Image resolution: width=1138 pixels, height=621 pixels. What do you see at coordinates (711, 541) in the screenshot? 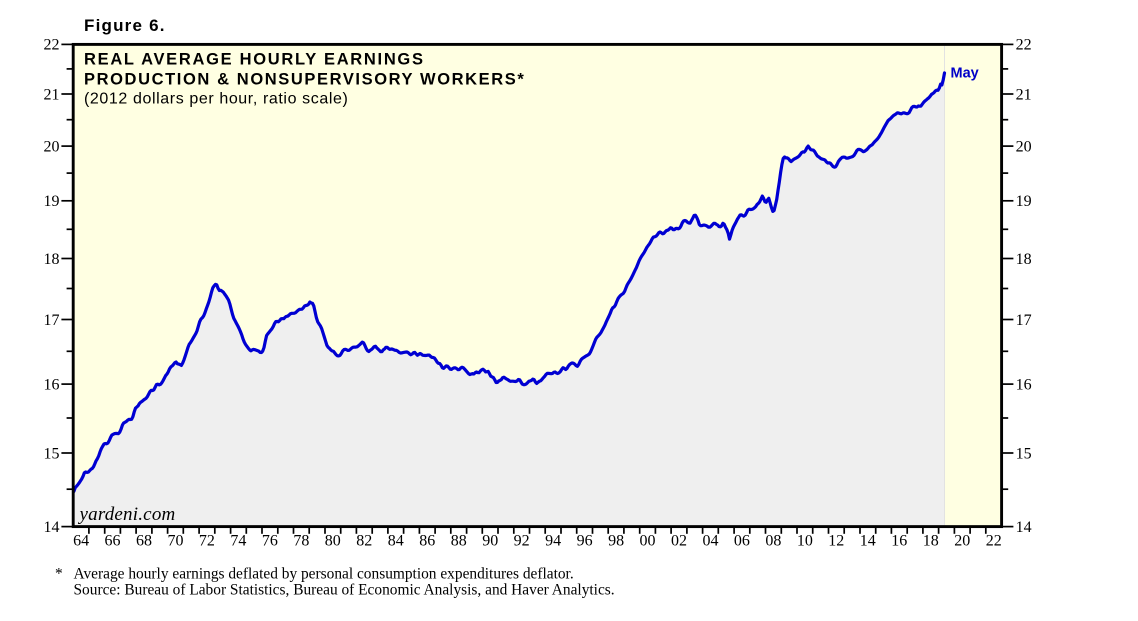
I see `svg-text: 04` at bounding box center [711, 541].